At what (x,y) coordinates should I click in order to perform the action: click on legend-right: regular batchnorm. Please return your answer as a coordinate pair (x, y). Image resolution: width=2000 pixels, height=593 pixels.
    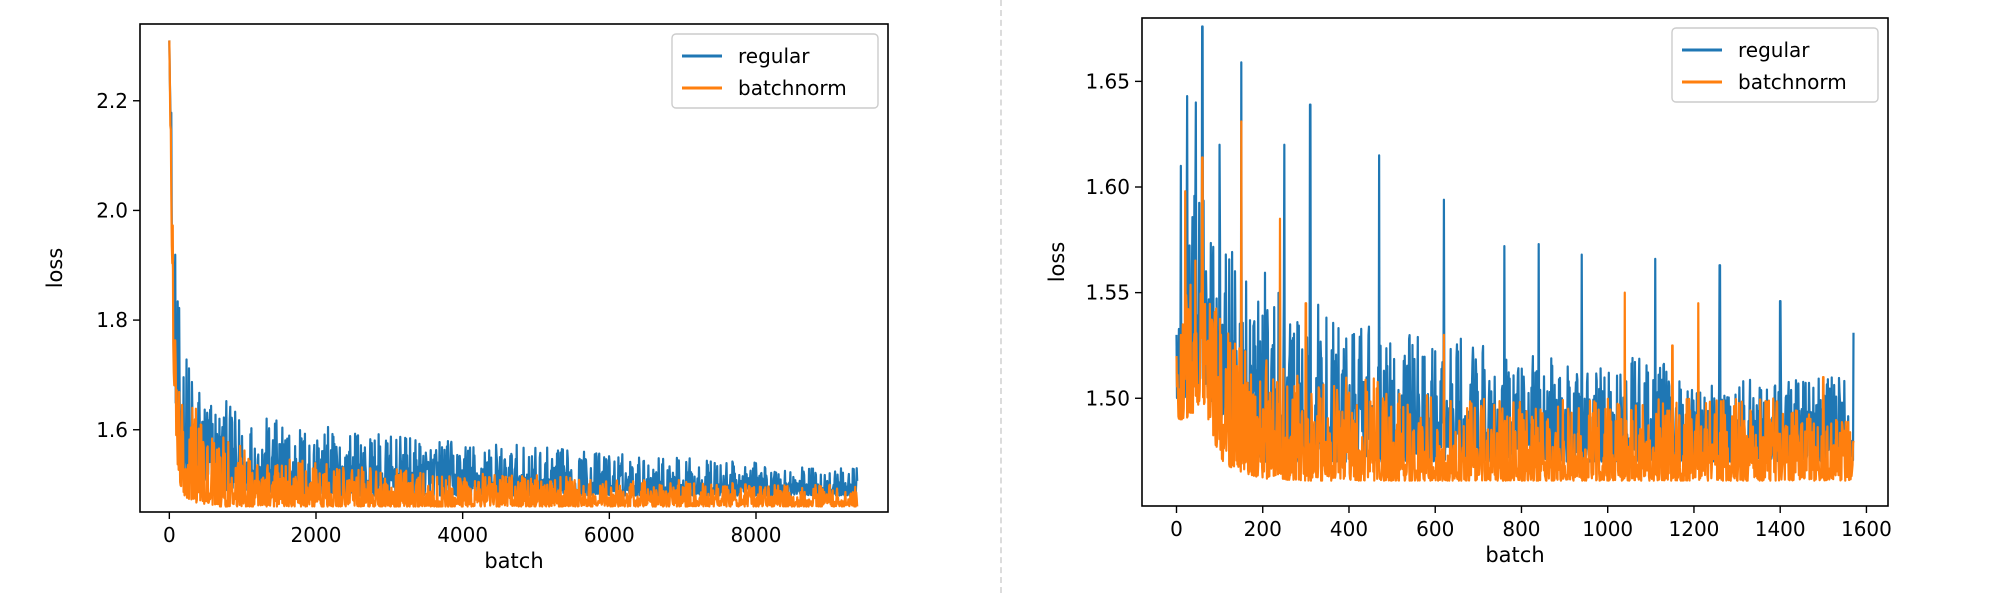
    Looking at the image, I should click on (1775, 65).